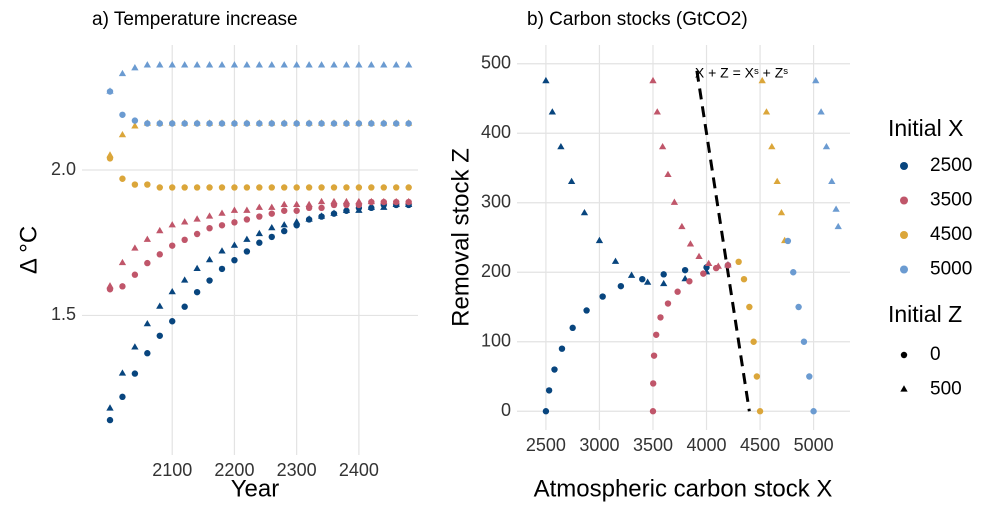 This screenshot has height=506, width=991. Describe the element at coordinates (723, 241) in the screenshot. I see `reference-line` at that location.